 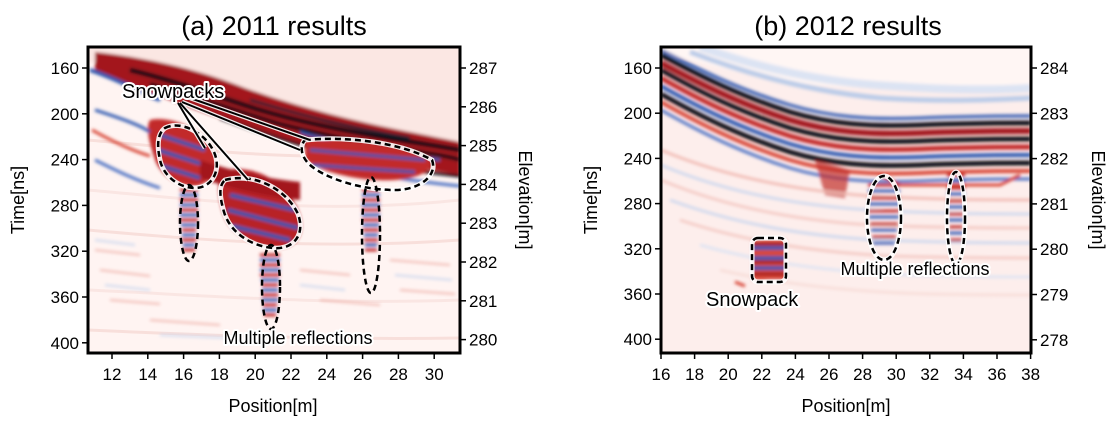 I want to click on x-tick-label: 32, so click(x=929, y=374).